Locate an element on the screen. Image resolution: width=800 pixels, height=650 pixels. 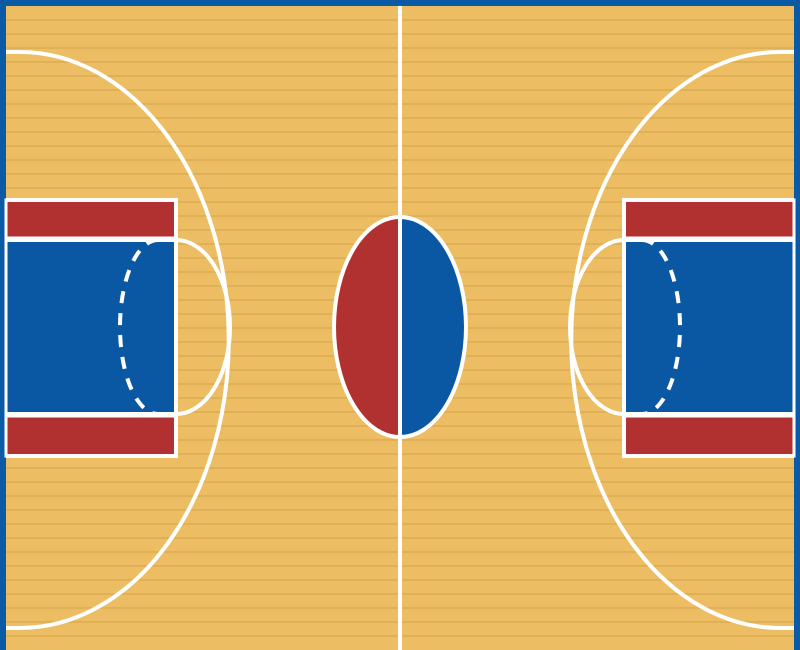
right-lane-red-top is located at coordinates (709, 219).